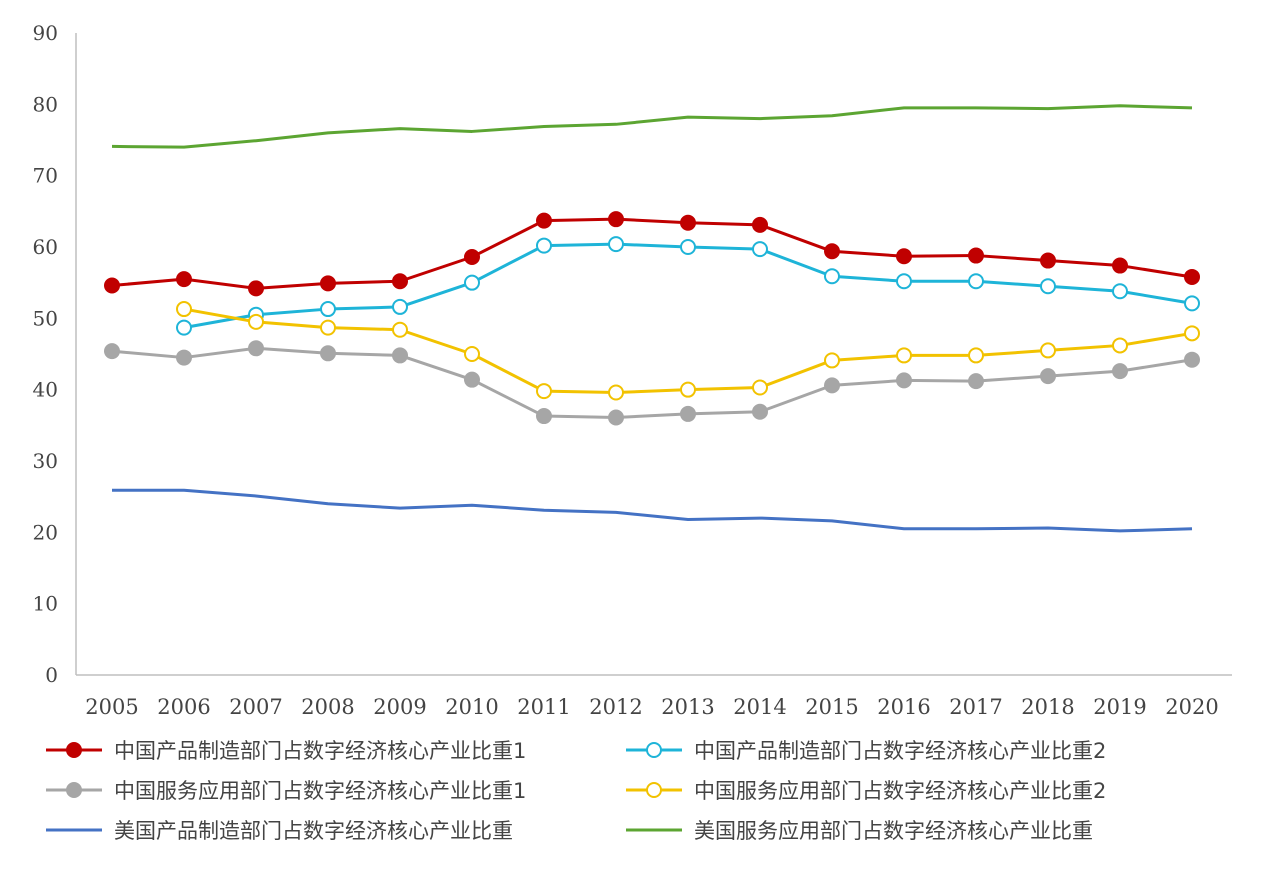 This screenshot has height=869, width=1280. I want to click on x-tick-label: 2014, so click(759, 707).